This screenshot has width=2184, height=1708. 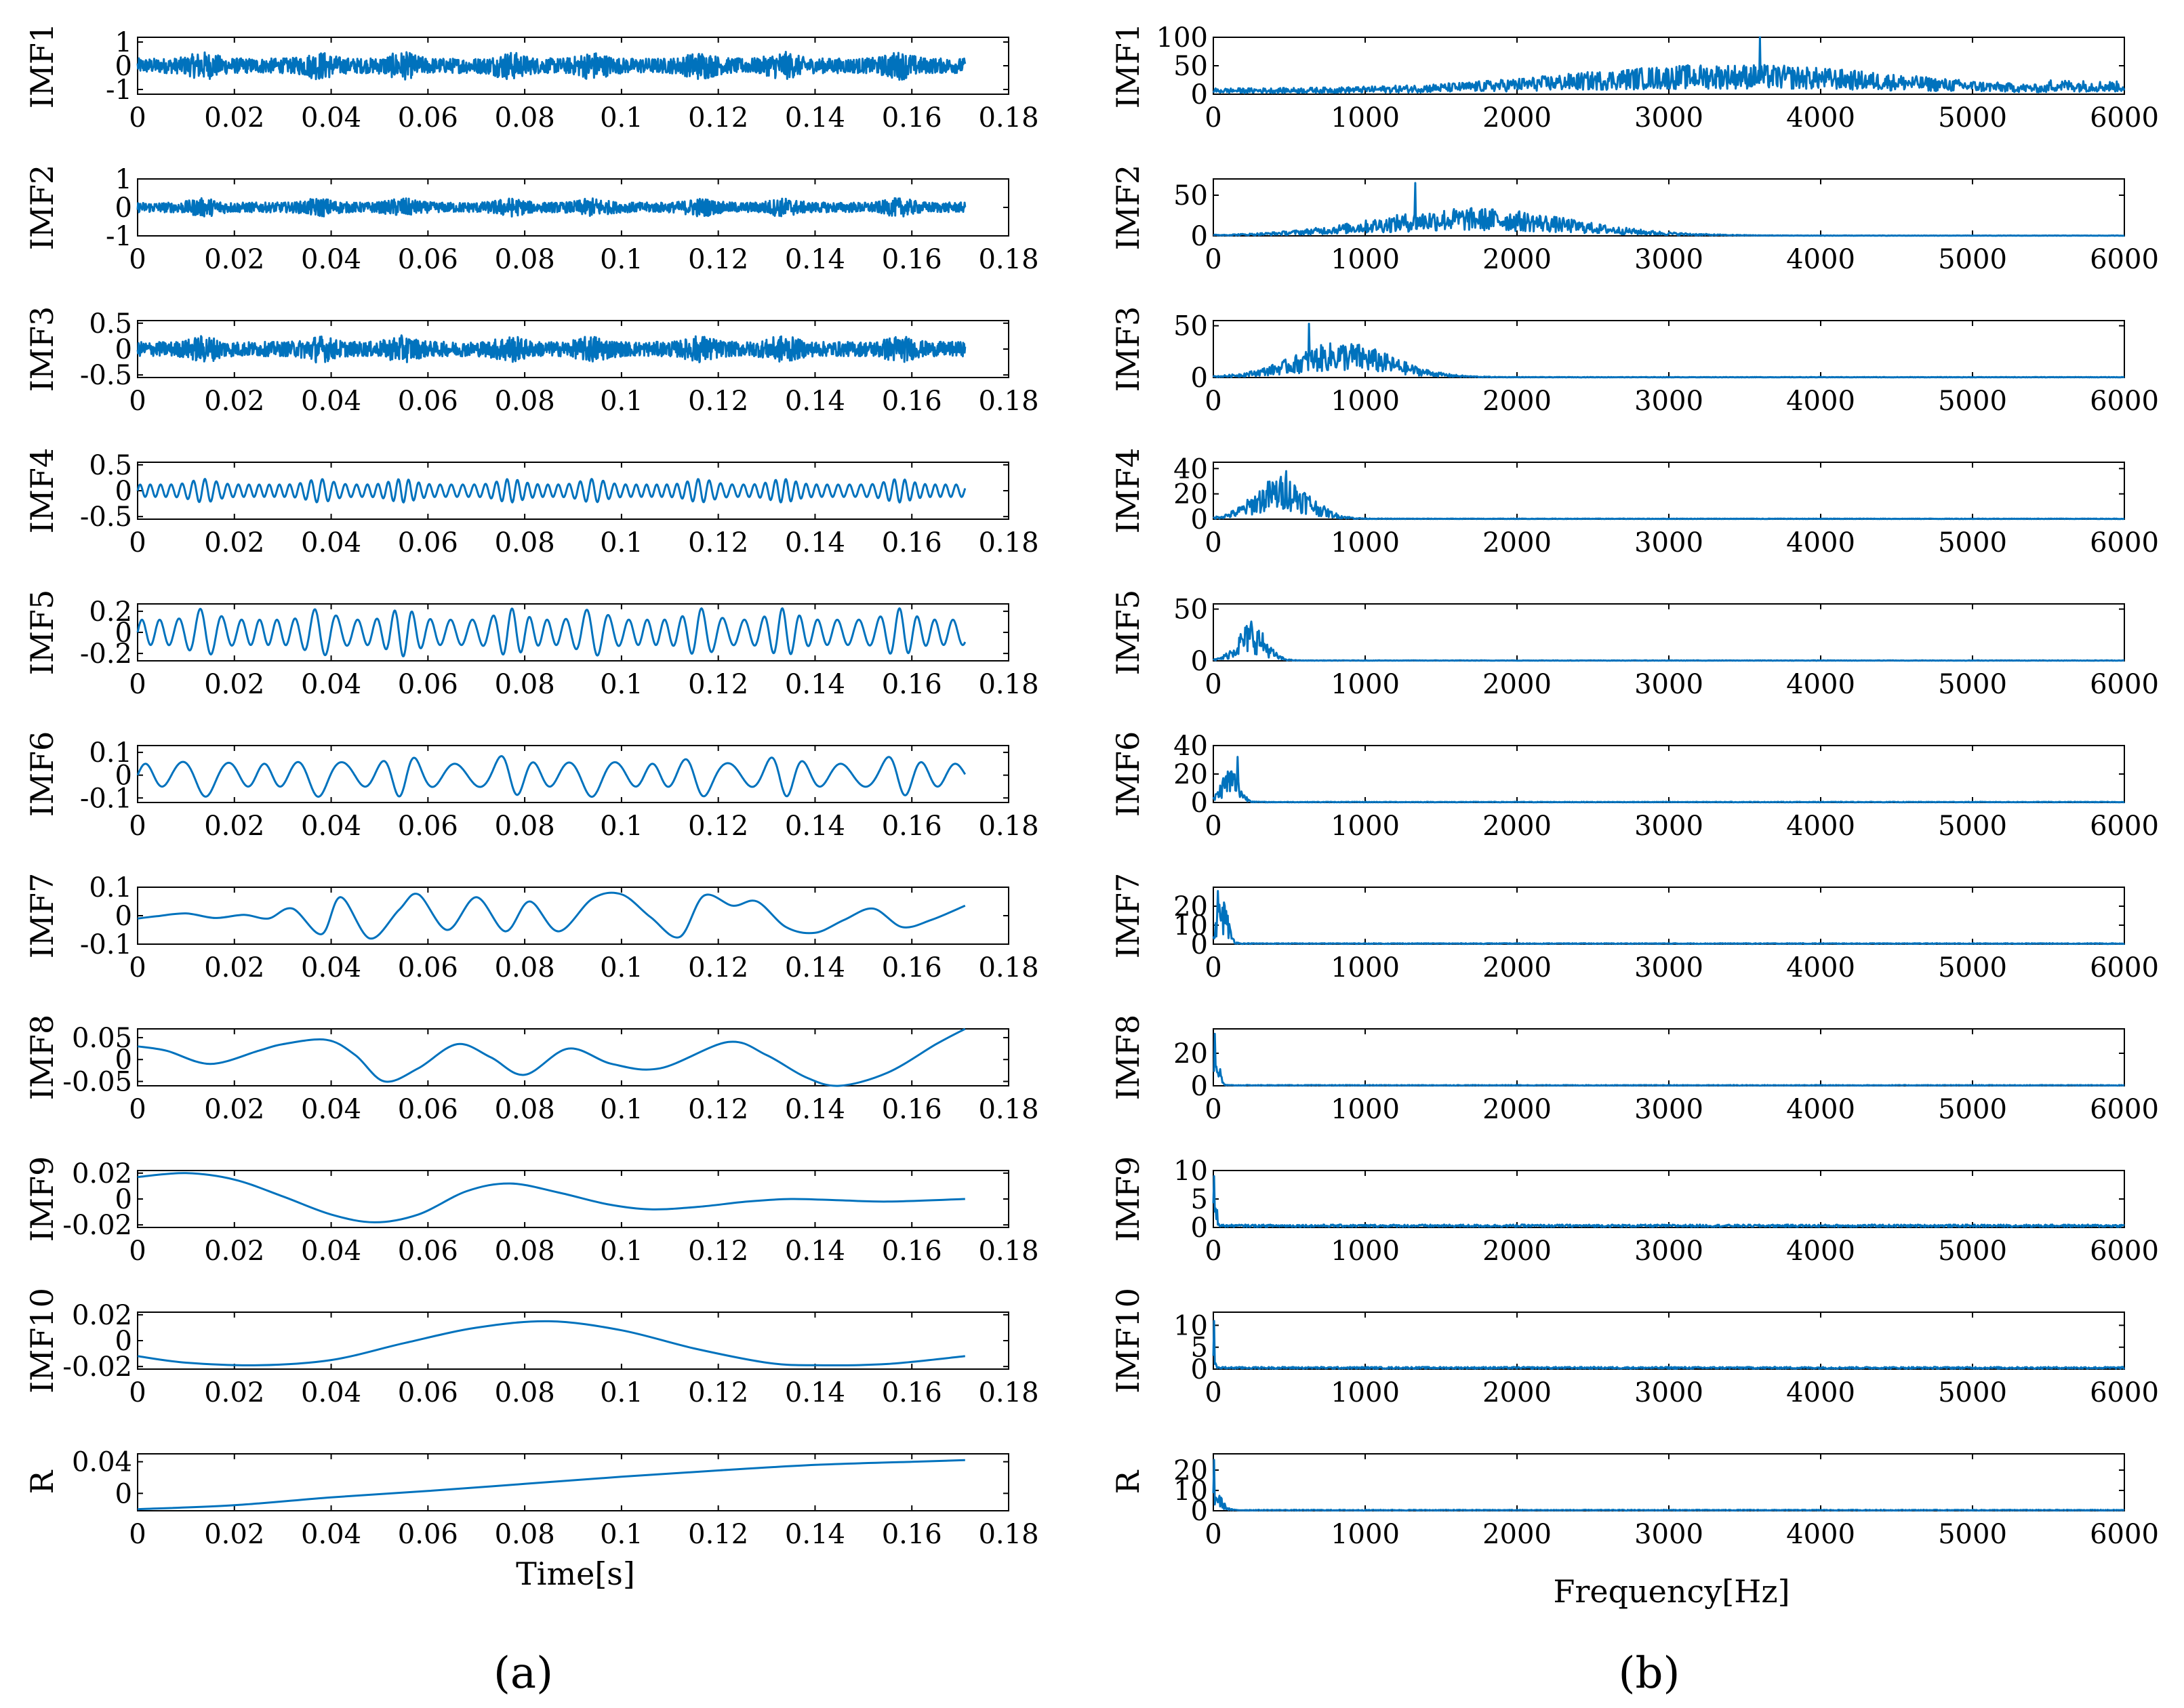 I want to click on y-tick-label: 0.5, so click(x=110, y=324).